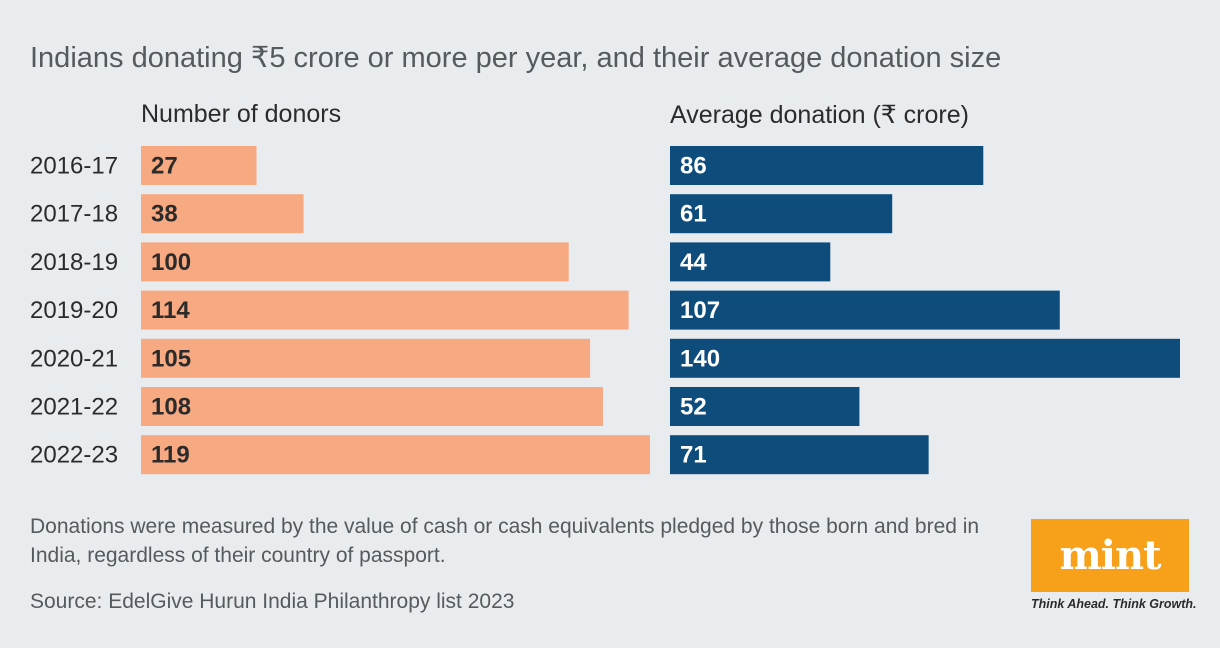 The width and height of the screenshot is (1220, 648). What do you see at coordinates (74, 262) in the screenshot?
I see `category-label: 2018-19` at bounding box center [74, 262].